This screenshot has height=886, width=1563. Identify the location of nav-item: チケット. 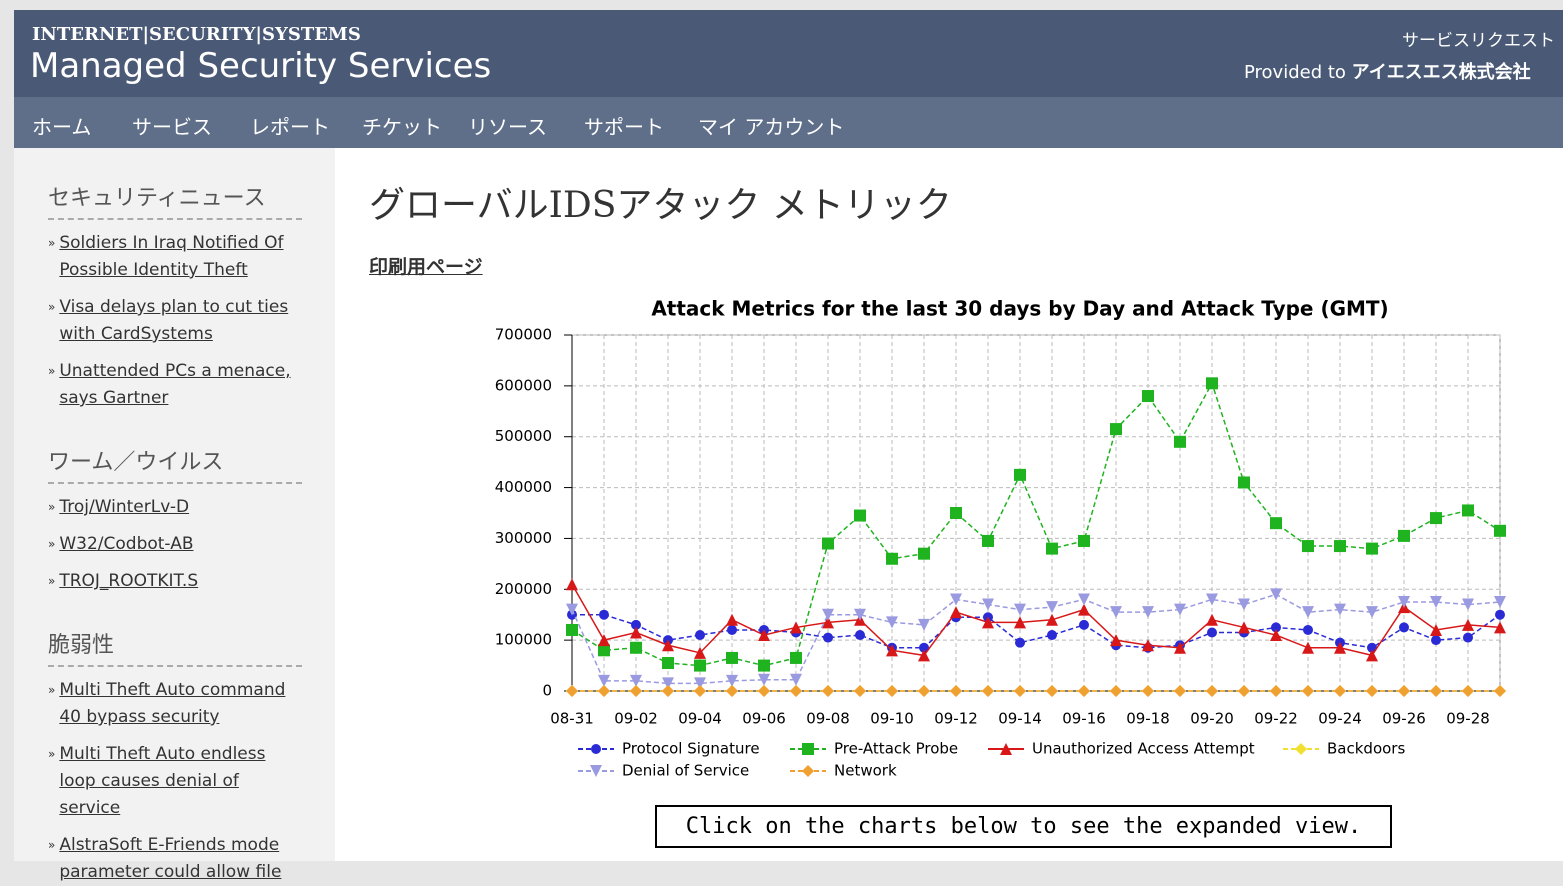
(402, 127).